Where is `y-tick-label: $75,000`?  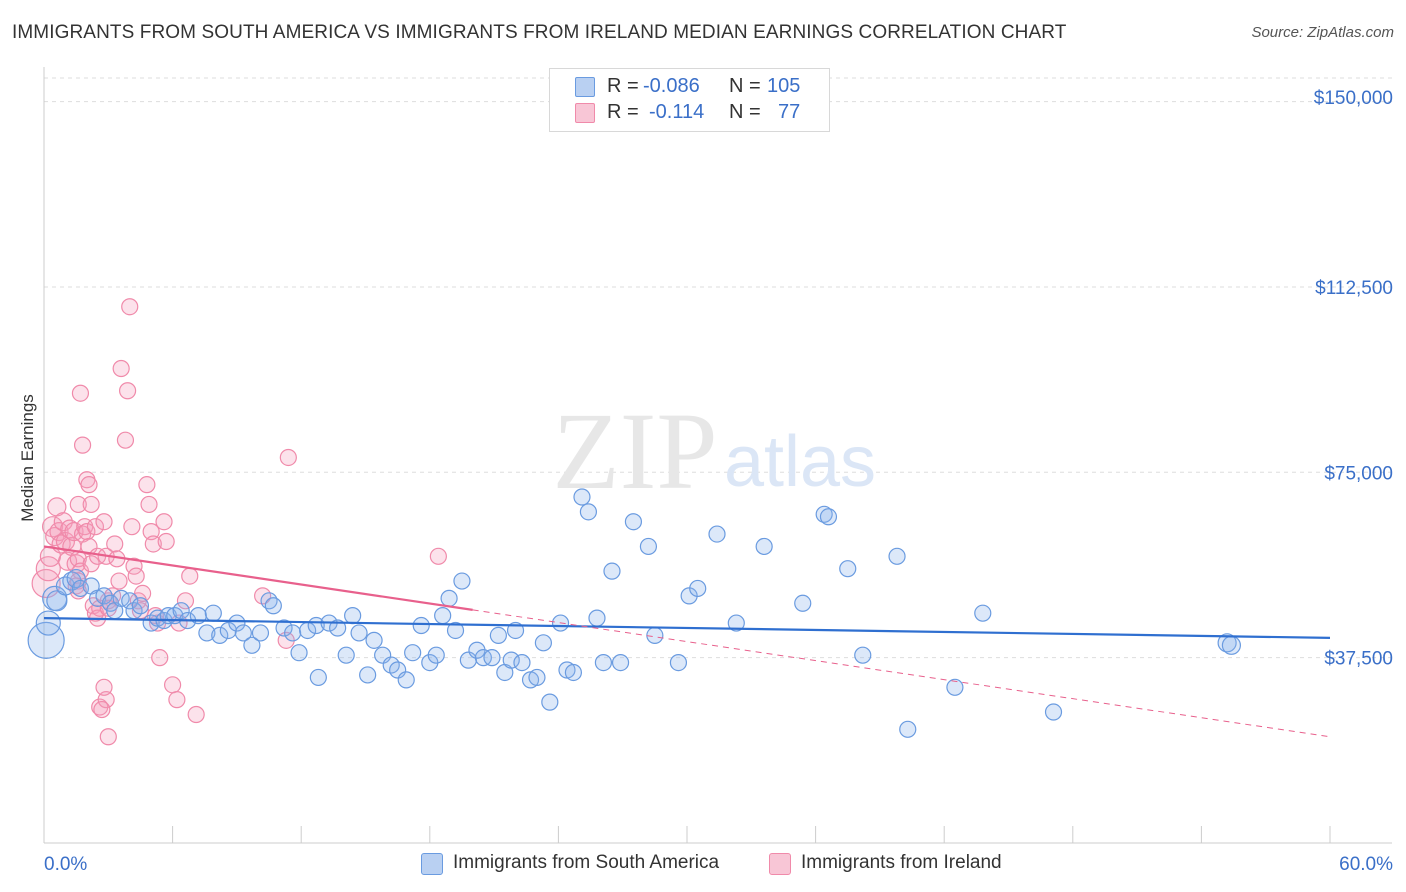
y-tick-label: $75,000 is located at coordinates (1358, 473).